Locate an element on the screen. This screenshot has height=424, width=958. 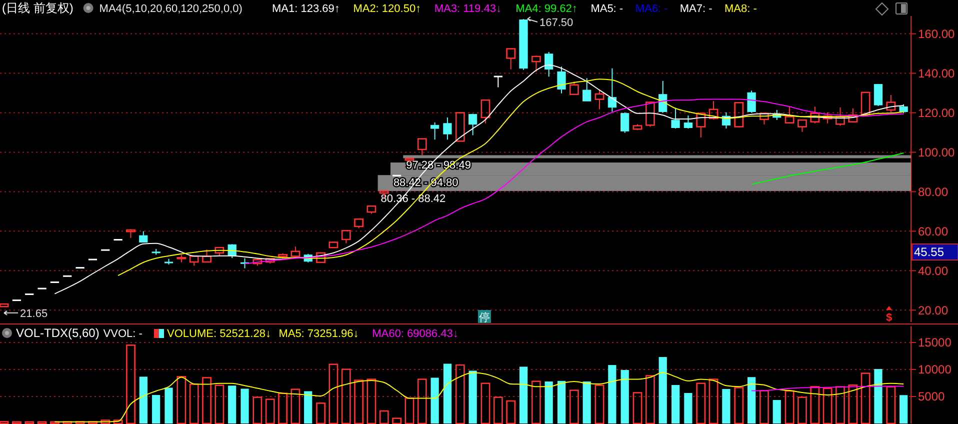
legend-label: MA6: - is located at coordinates (651, 9).